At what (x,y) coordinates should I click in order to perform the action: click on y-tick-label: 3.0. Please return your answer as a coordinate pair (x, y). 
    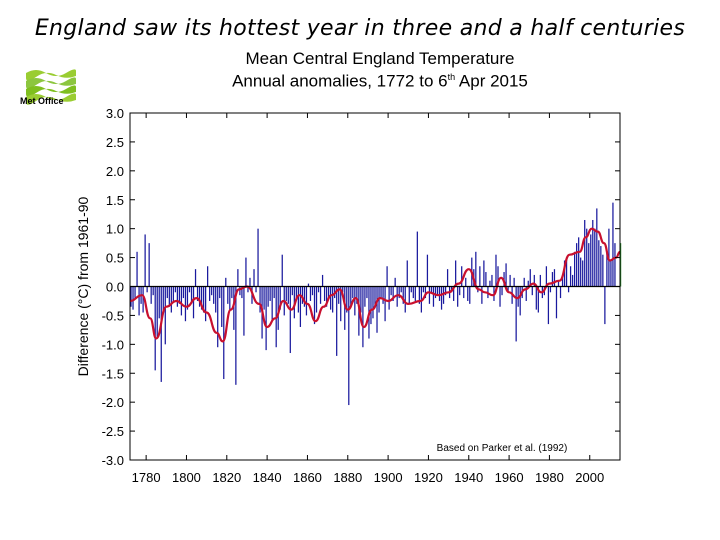
    Looking at the image, I should click on (115, 113).